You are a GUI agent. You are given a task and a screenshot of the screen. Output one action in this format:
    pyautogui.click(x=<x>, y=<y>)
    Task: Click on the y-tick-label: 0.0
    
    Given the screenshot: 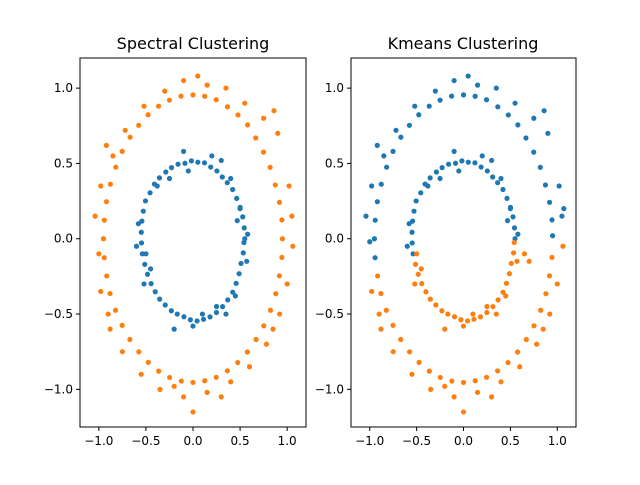 What is the action you would take?
    pyautogui.click(x=63, y=239)
    